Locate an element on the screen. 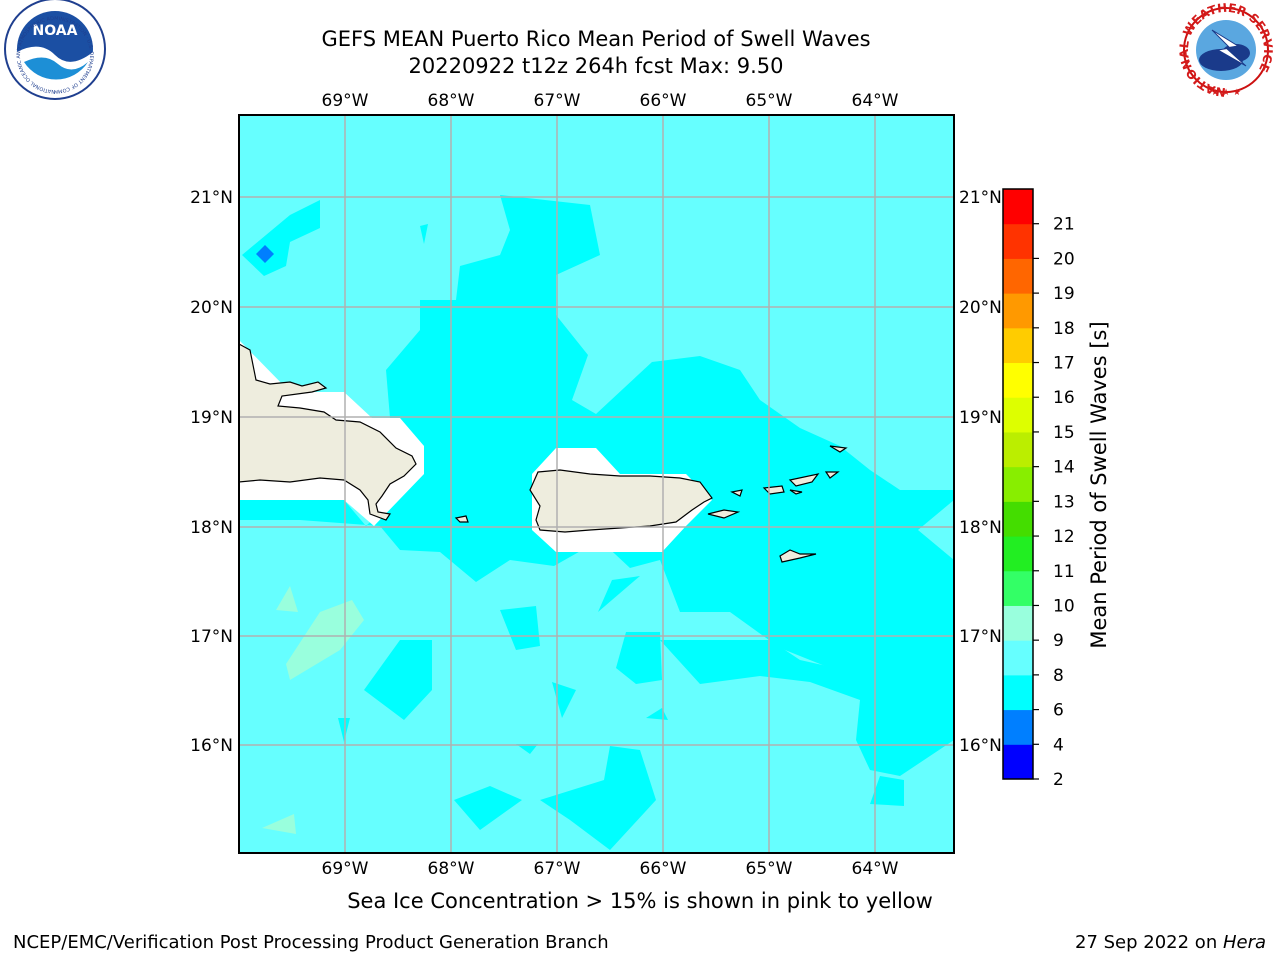 The image size is (1280, 960). run-date-text: 27 Sep 2022 on Hera is located at coordinates (1170, 942).